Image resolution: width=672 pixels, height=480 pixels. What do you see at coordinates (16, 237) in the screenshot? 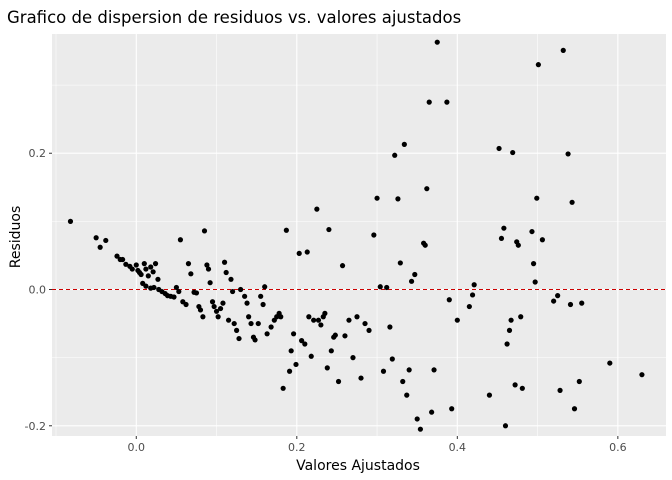
I see `y-axis-title: Residuos` at bounding box center [16, 237].